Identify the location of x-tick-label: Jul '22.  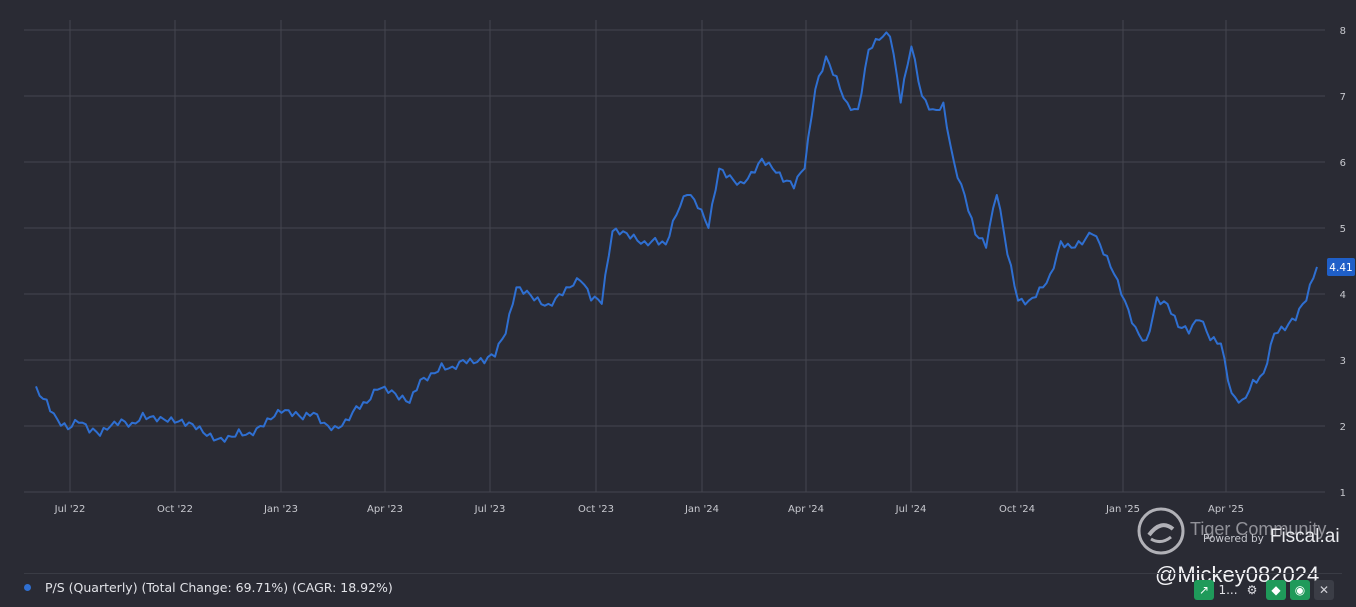
(70, 509).